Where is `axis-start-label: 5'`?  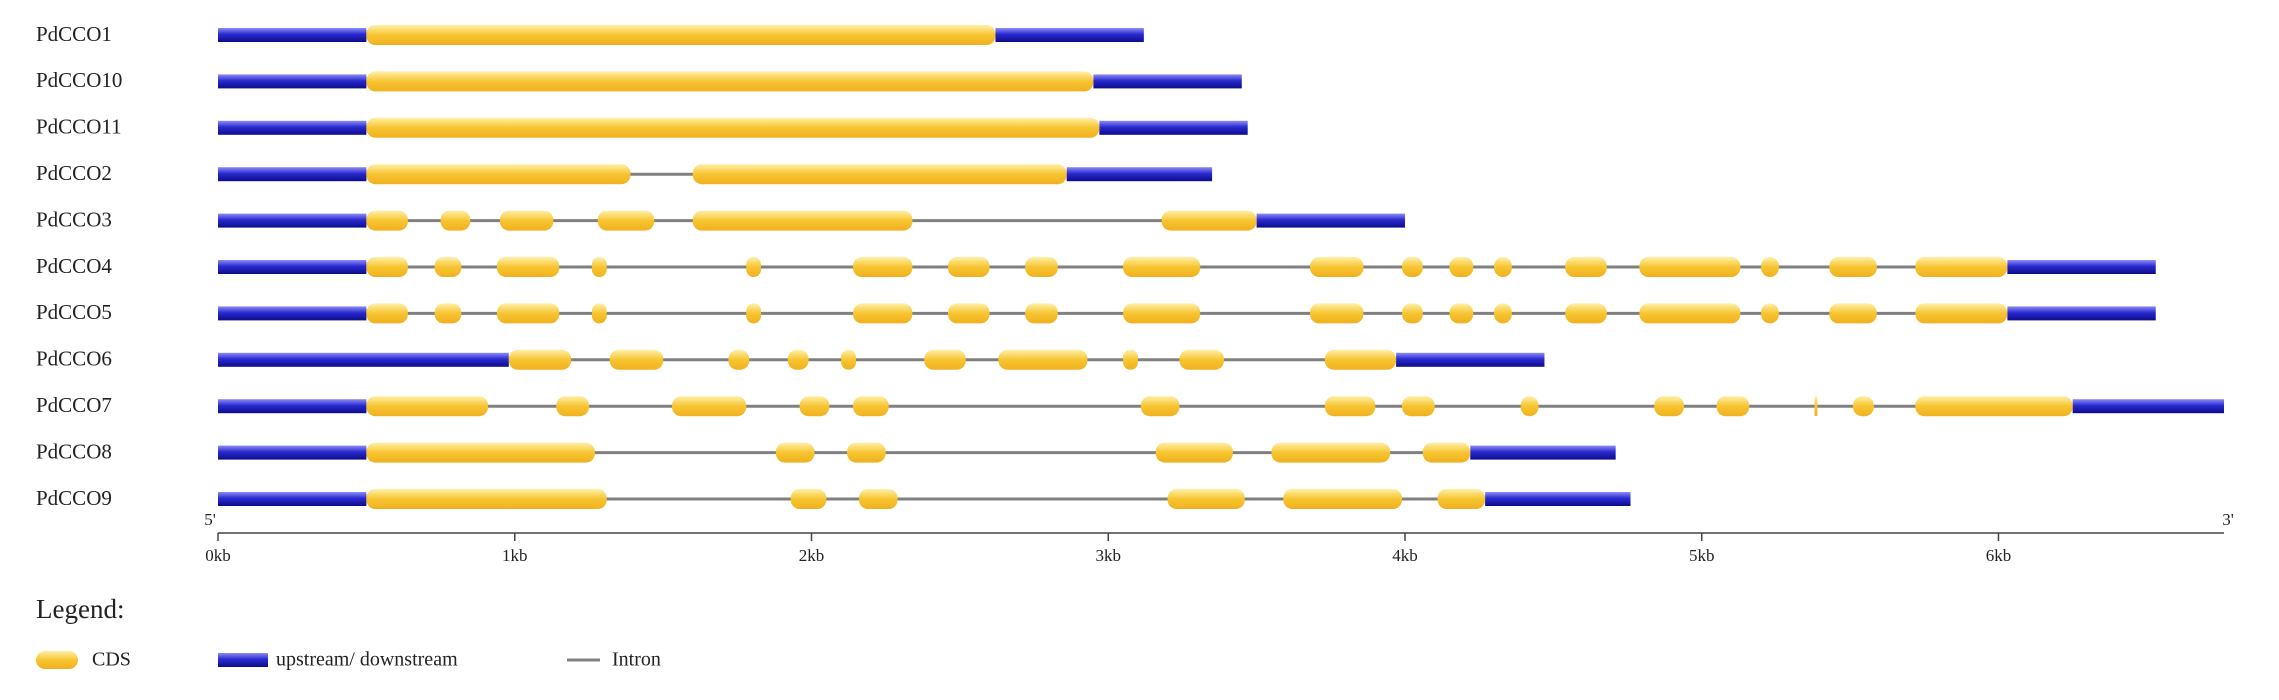
axis-start-label: 5' is located at coordinates (210, 519).